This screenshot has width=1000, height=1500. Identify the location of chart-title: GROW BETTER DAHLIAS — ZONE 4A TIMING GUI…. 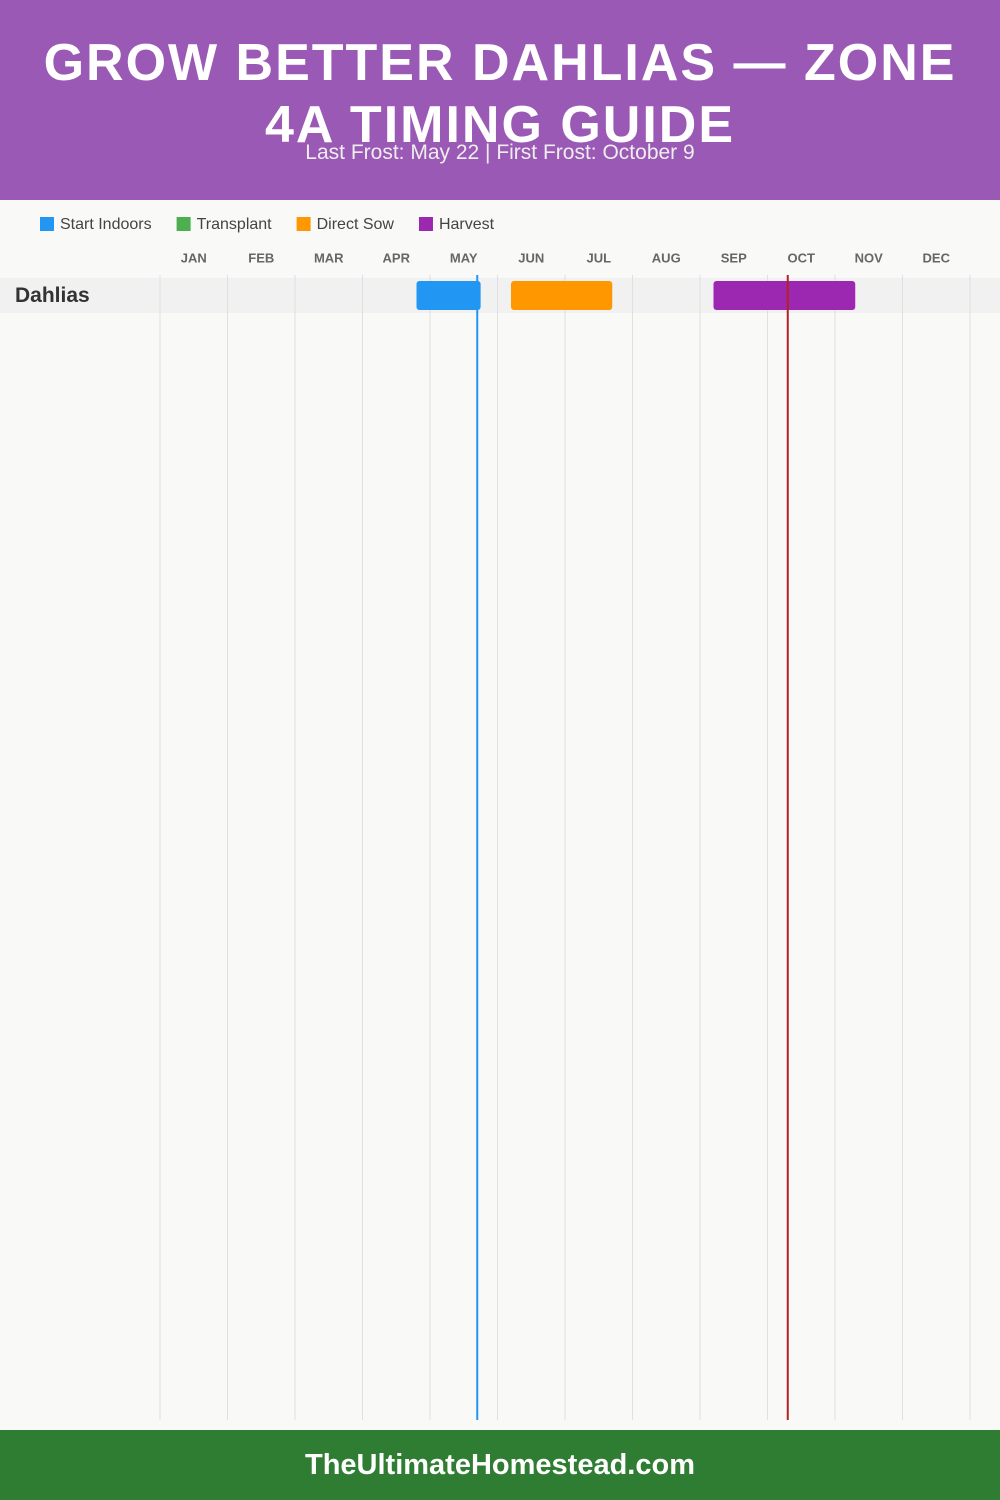
(500, 94).